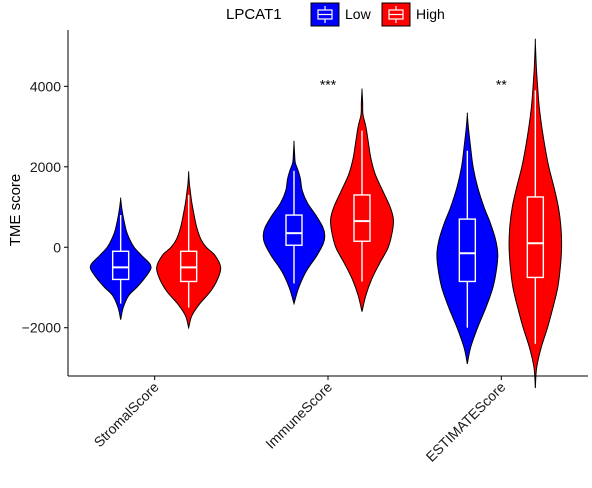  I want to click on legend-label-high: High, so click(430, 14).